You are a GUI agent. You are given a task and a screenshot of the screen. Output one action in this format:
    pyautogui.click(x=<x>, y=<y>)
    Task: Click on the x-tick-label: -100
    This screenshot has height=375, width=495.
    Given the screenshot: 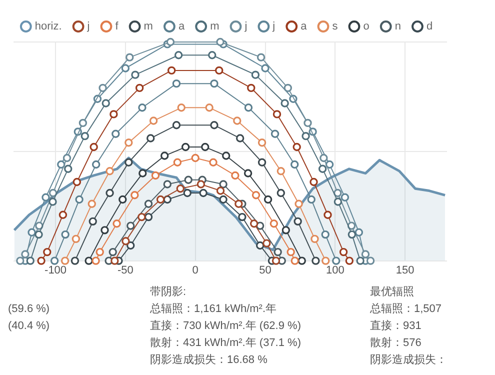 What is the action you would take?
    pyautogui.click(x=55, y=270)
    